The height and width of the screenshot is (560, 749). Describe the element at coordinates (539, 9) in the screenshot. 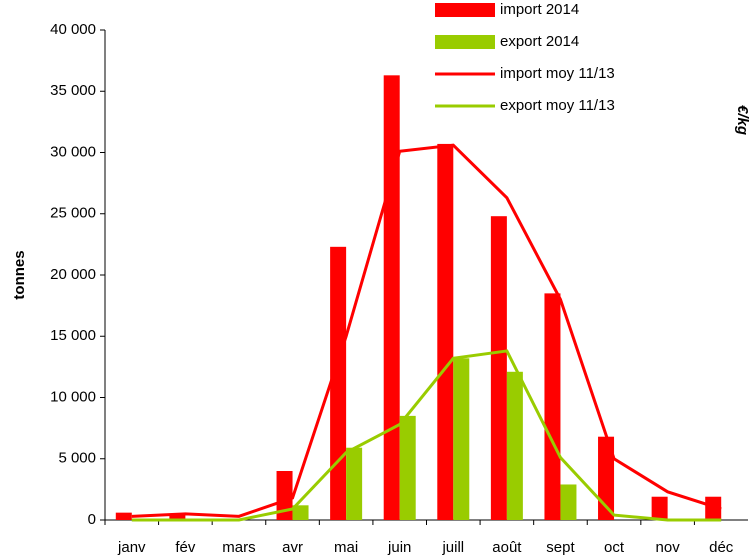

I see `legend-label: import 2014` at that location.